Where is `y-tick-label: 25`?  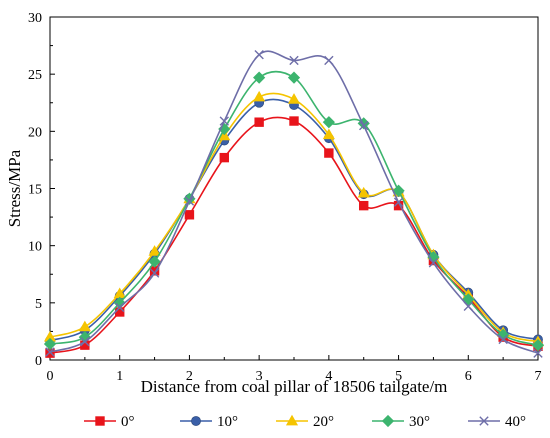
y-tick-label: 25 is located at coordinates (35, 75).